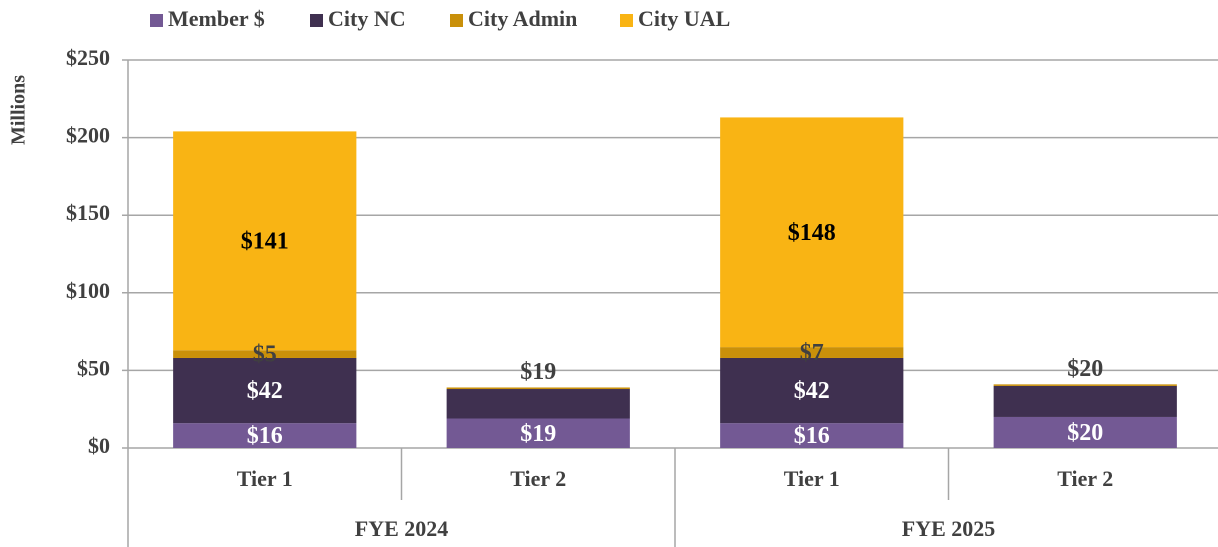  Describe the element at coordinates (216, 18) in the screenshot. I see `legend-label: Member $` at that location.